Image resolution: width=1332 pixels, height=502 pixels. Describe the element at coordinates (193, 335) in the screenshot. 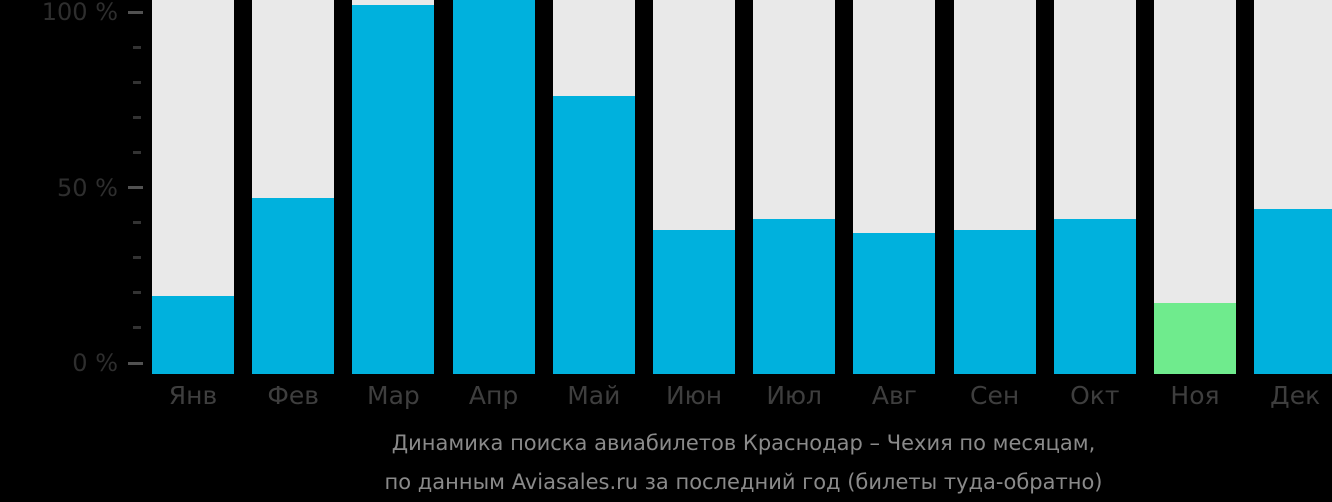

I see `bar-jan` at that location.